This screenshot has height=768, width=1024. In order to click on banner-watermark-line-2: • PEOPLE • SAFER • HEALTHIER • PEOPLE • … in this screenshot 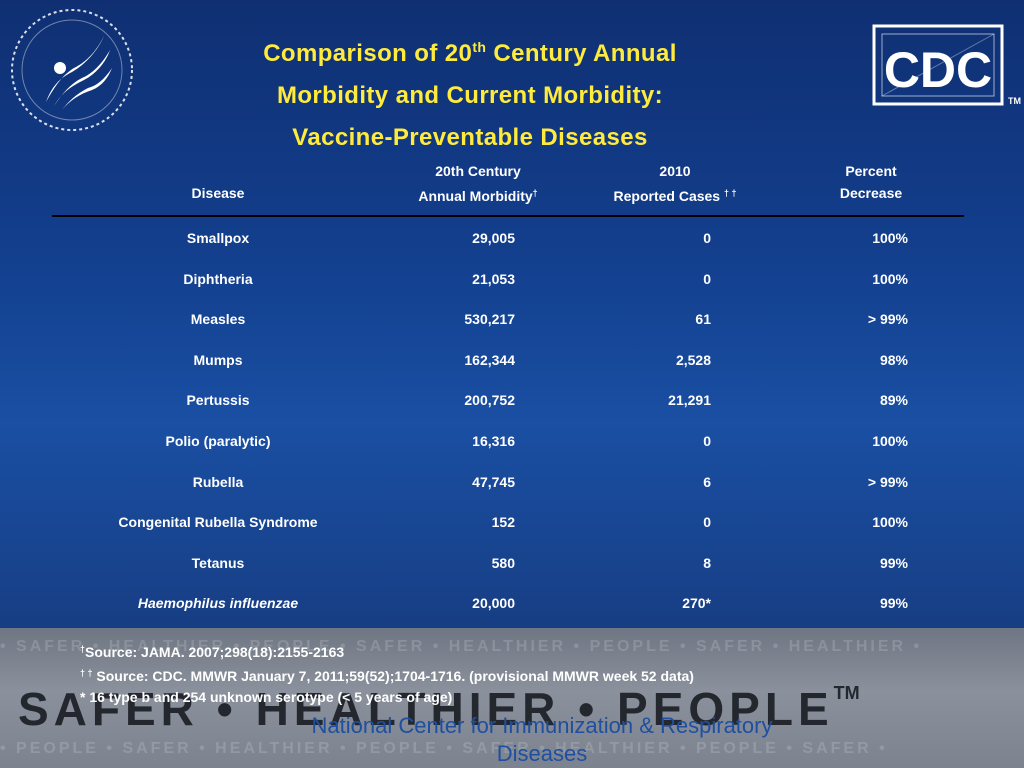, I will do `click(444, 748)`.